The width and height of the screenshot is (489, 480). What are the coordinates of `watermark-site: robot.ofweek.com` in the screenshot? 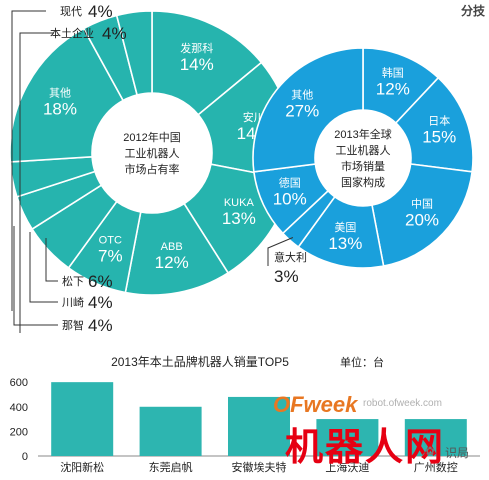 It's located at (402, 403).